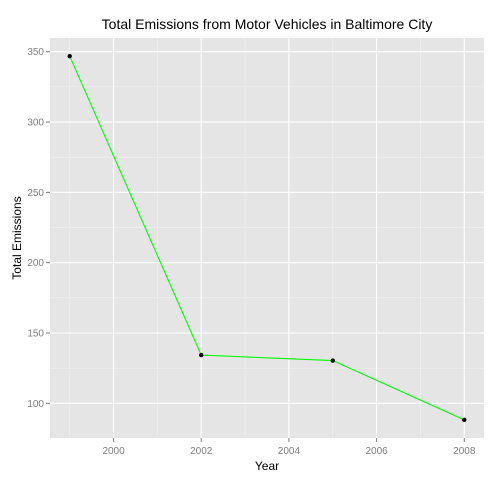 This screenshot has height=480, width=500. I want to click on y-tick-label: 100, so click(35, 404).